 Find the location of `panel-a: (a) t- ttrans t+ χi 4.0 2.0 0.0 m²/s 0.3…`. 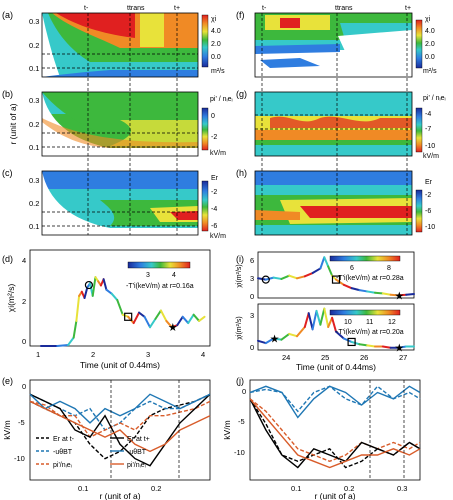

panel-a: (a) t- ttrans t+ χi 4.0 2.0 0.0 m²/s 0.3… is located at coordinates (113, 41).